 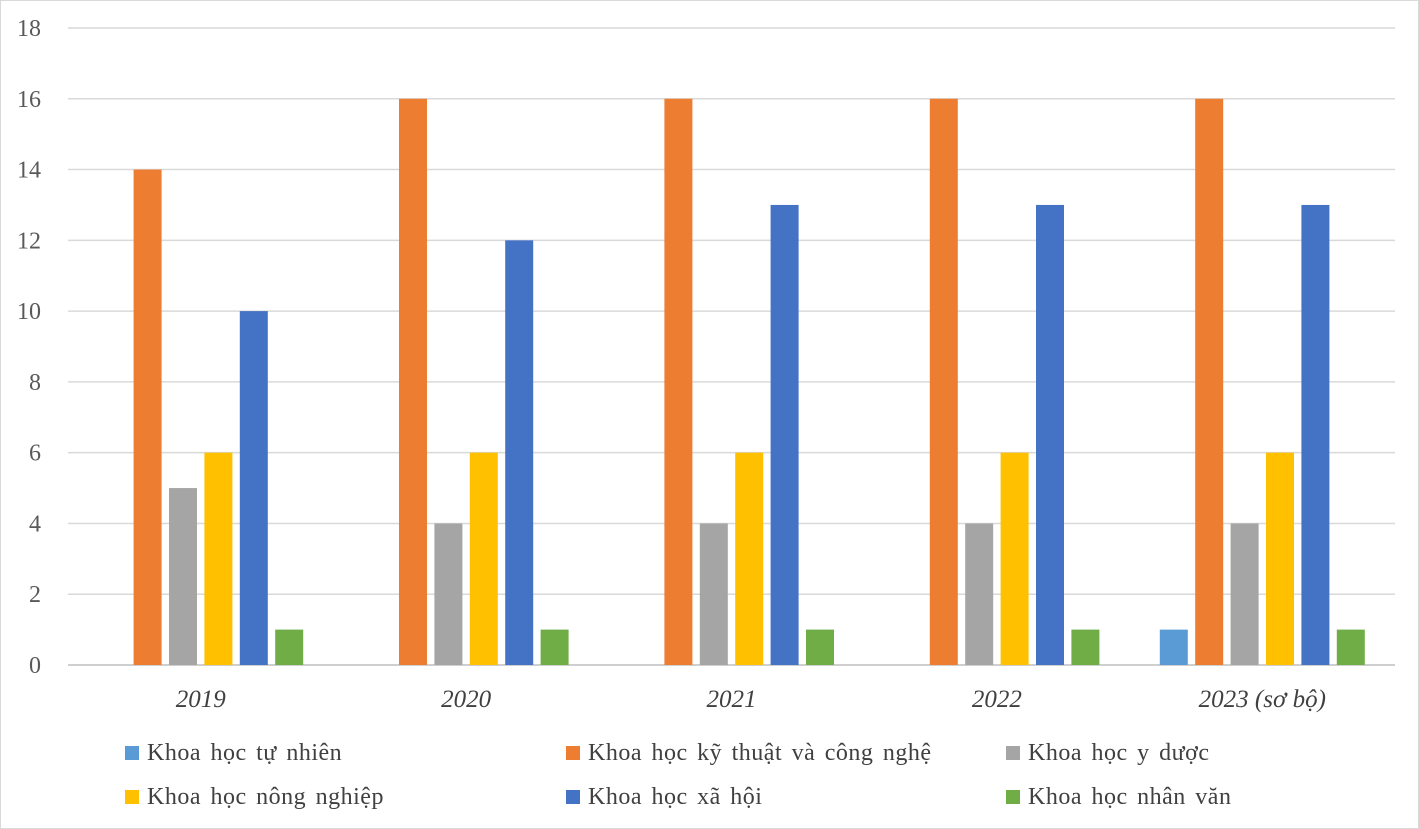 I want to click on y-tick-label: 12, so click(x=29, y=241).